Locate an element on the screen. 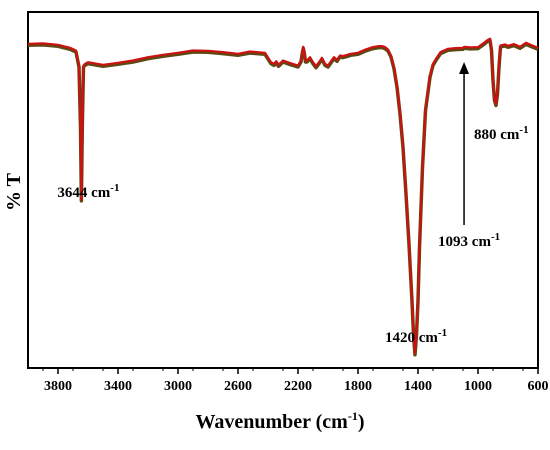 This screenshot has height=450, width=550. peak-label: 1420 cm-1 is located at coordinates (416, 336).